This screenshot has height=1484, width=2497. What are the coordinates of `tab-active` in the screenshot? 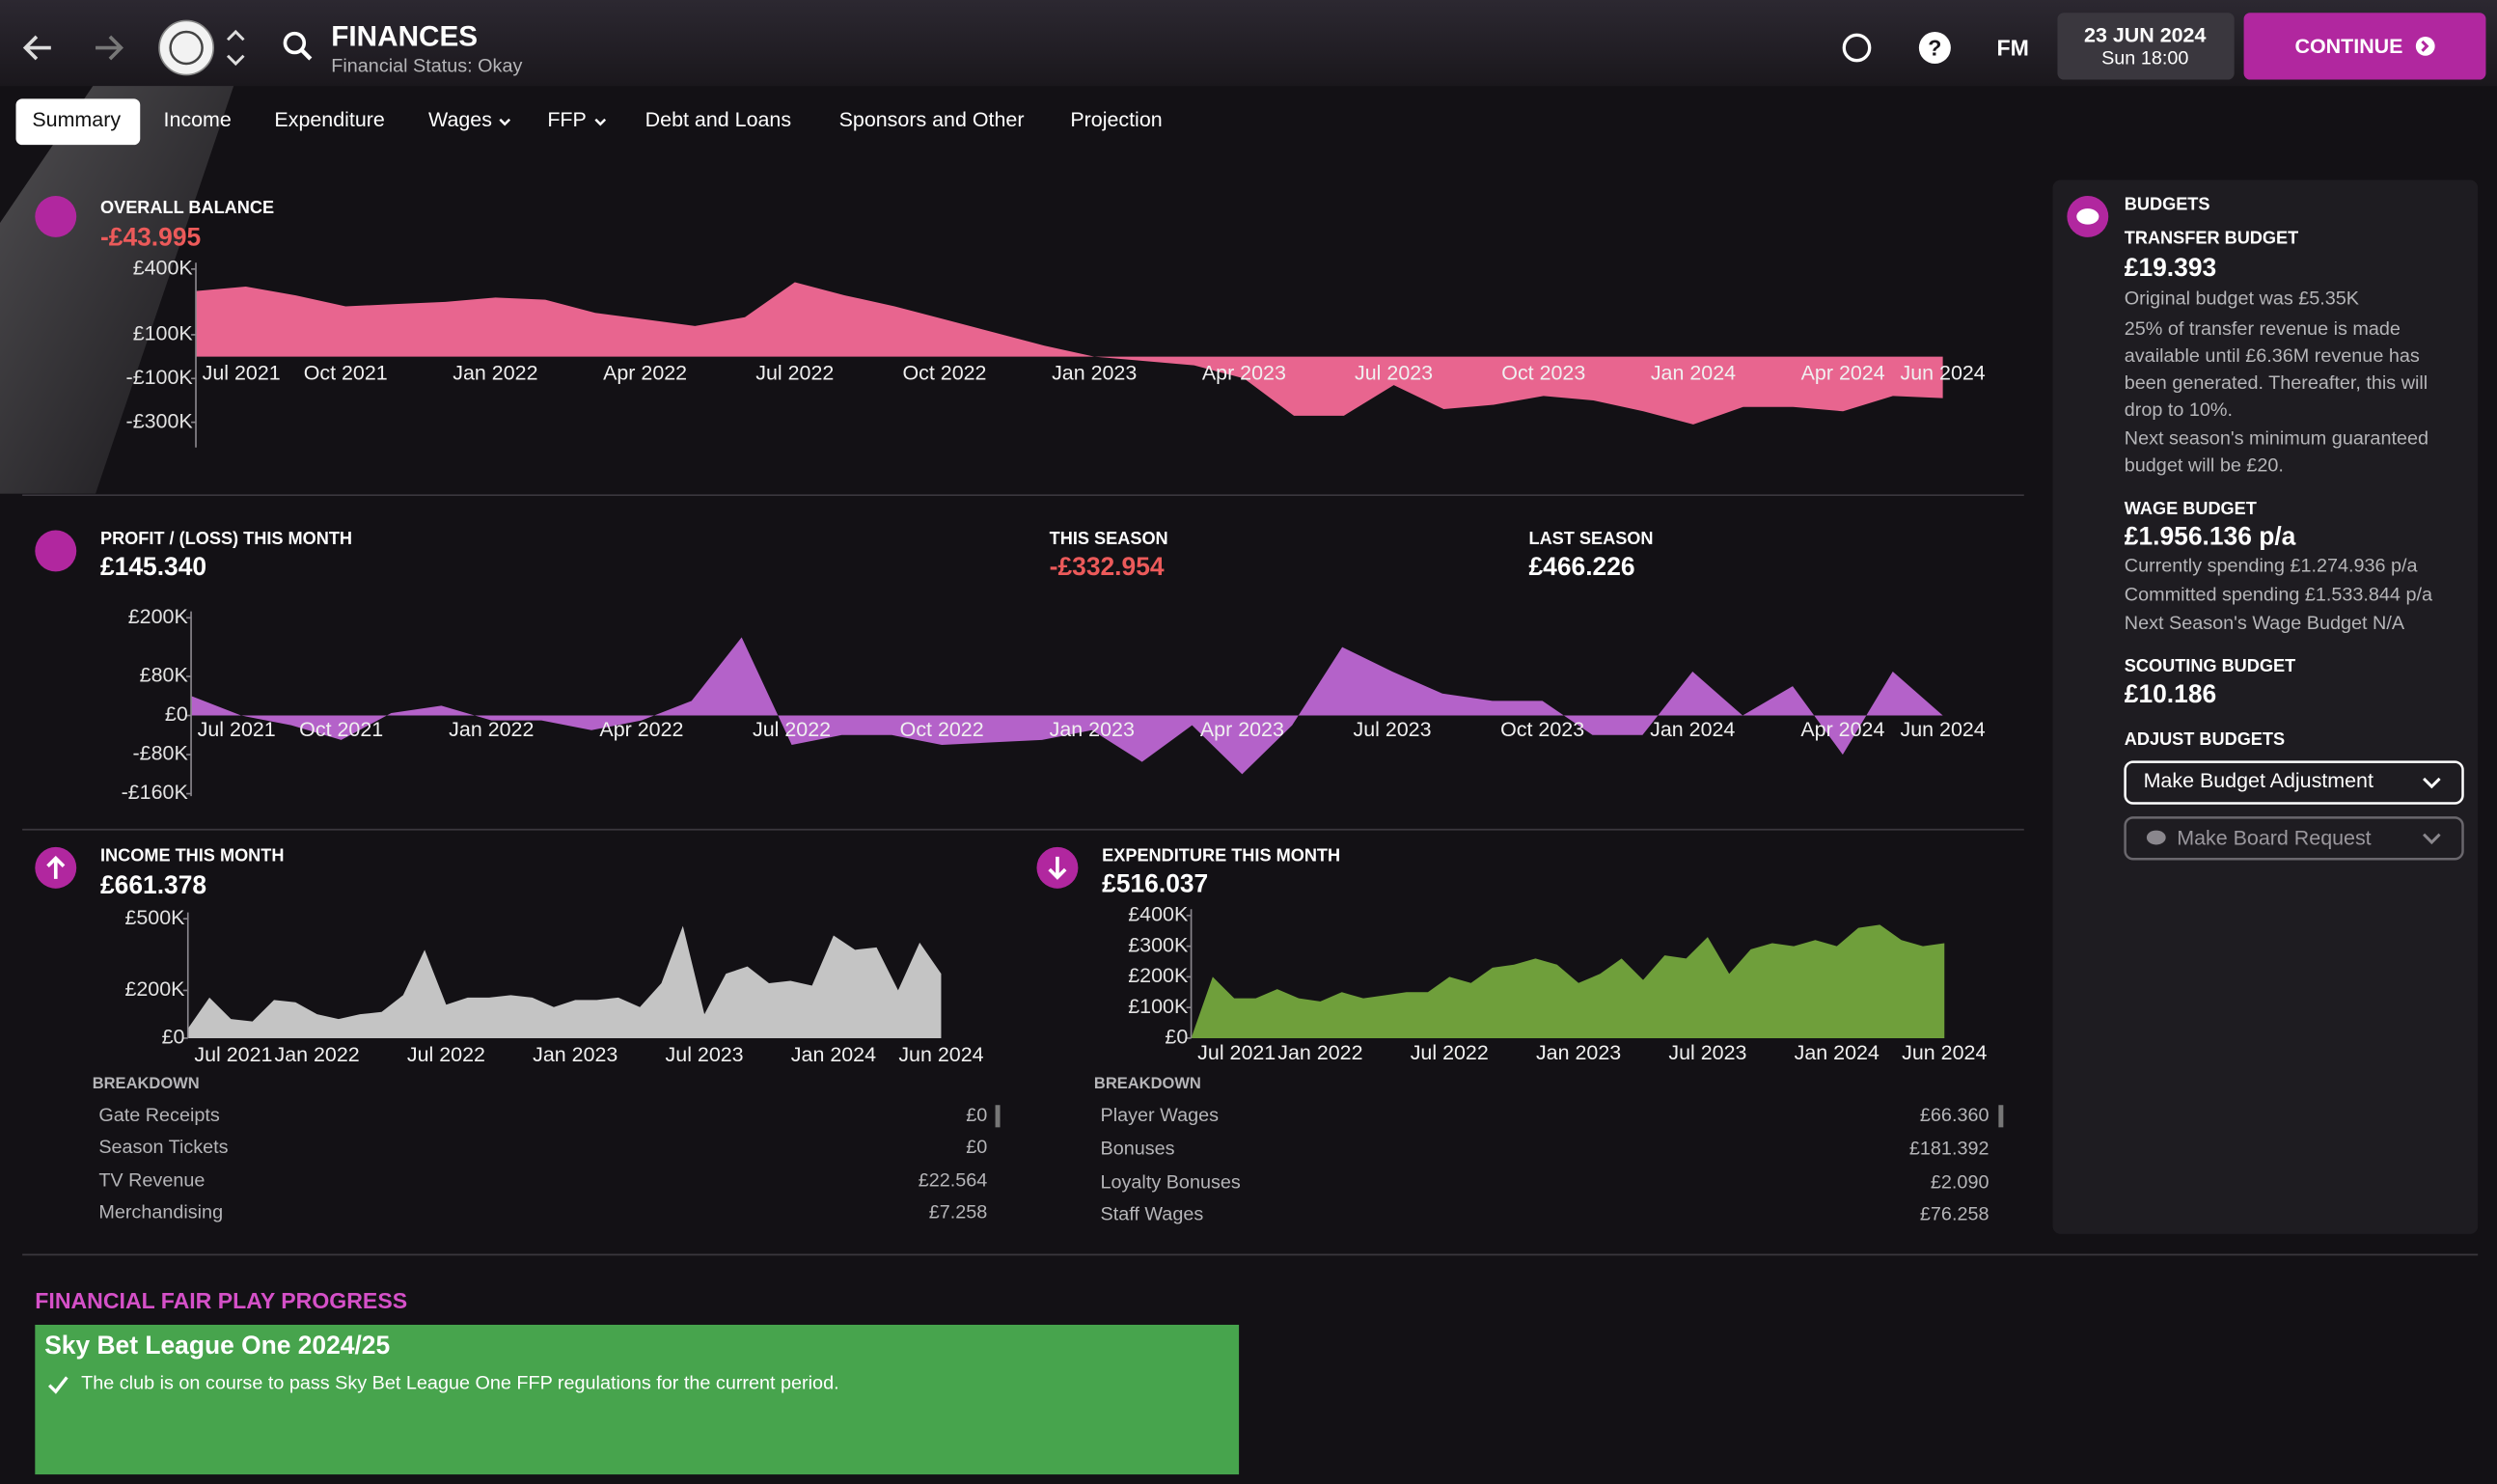 It's located at (78, 122).